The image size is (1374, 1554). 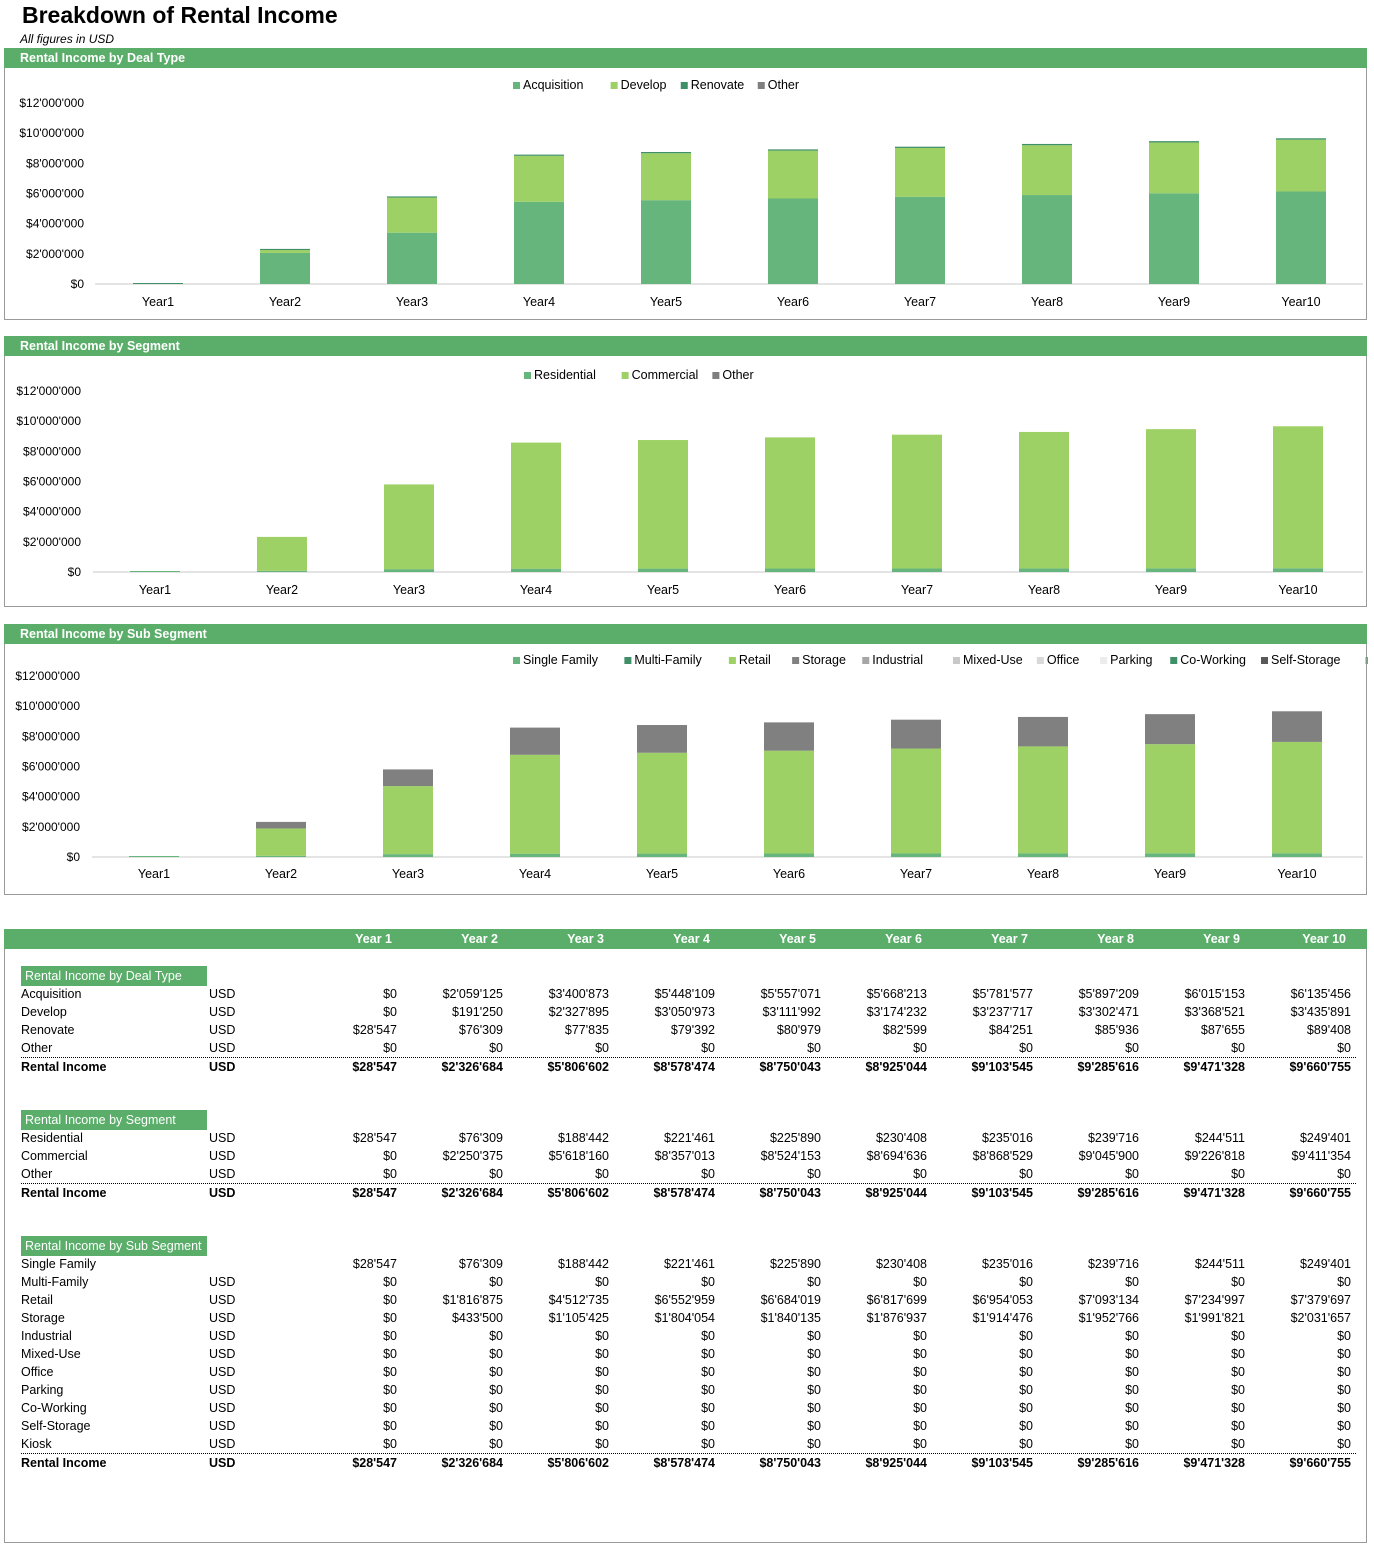 I want to click on row-label: Rental Income, so click(x=64, y=1193).